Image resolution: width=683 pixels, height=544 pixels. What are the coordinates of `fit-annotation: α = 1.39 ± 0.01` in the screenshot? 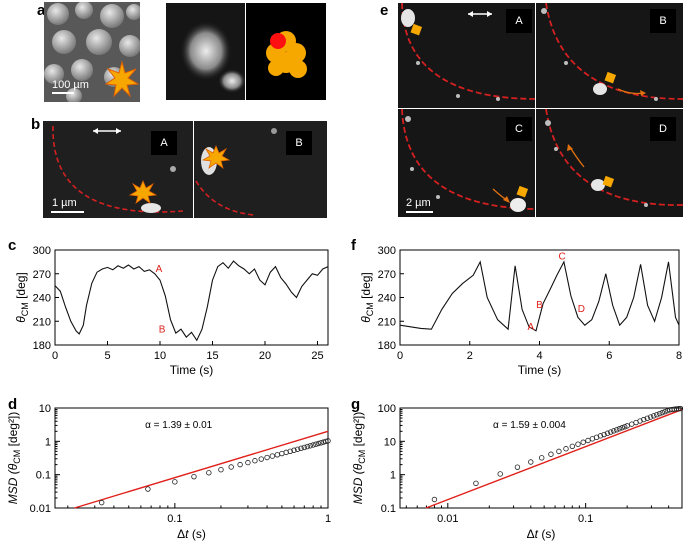 It's located at (179, 425).